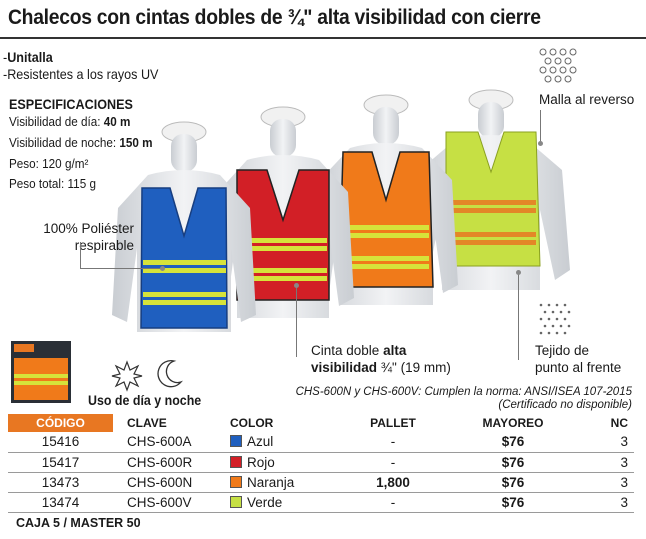  Describe the element at coordinates (280, 442) in the screenshot. I see `cell-color: Azul` at that location.